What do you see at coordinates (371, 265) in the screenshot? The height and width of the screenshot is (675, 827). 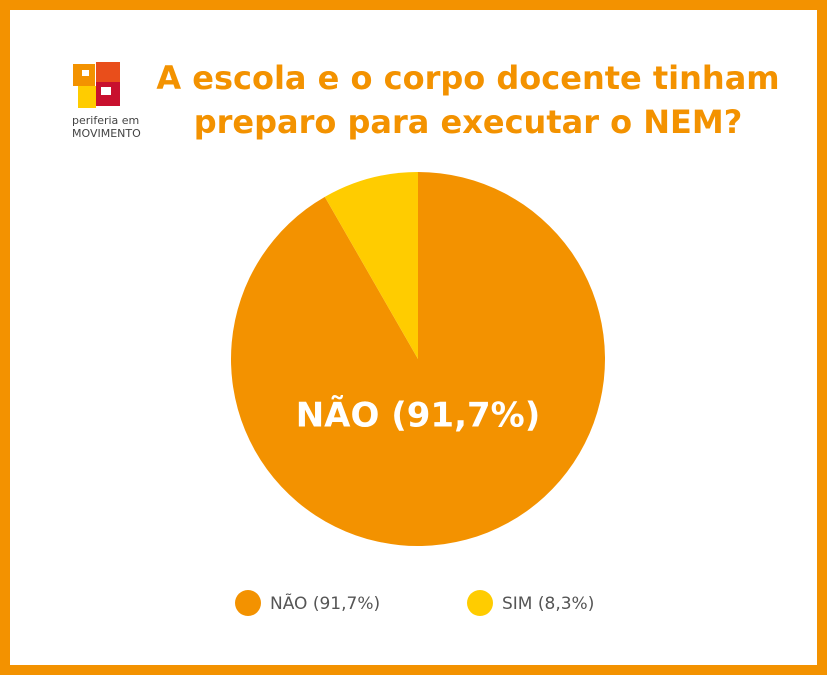 I see `pie-slice` at bounding box center [371, 265].